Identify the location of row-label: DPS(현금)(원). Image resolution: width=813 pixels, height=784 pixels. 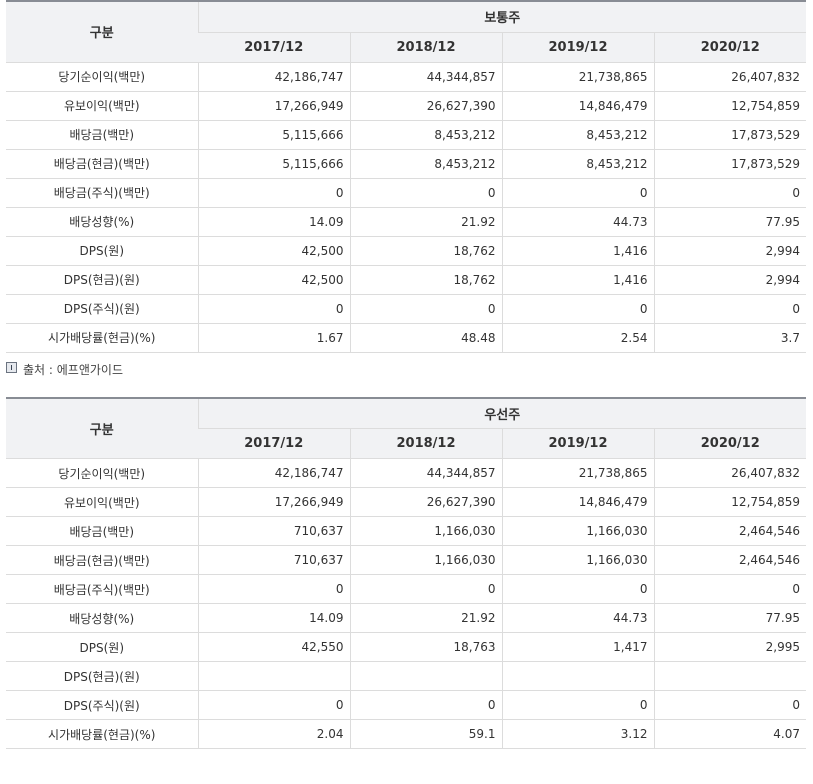
(102, 280).